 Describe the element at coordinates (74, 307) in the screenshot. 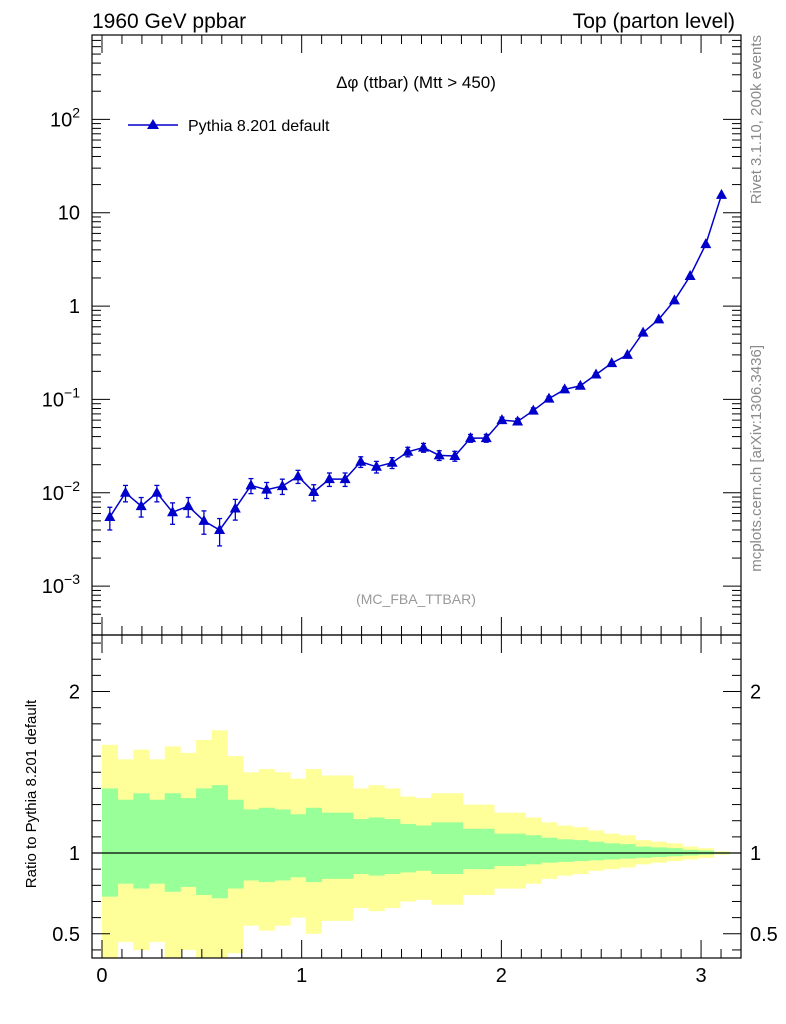

I see `main-ytick-label: 1` at that location.